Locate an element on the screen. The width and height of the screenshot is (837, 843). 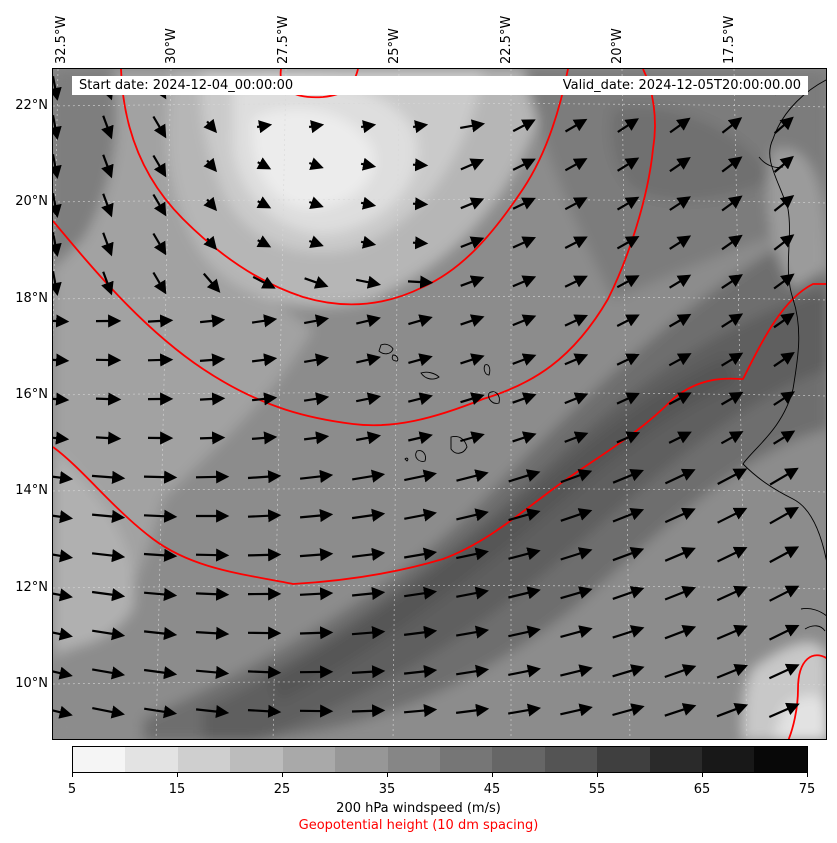
lat-label-10n: 10°N is located at coordinates (31, 683).